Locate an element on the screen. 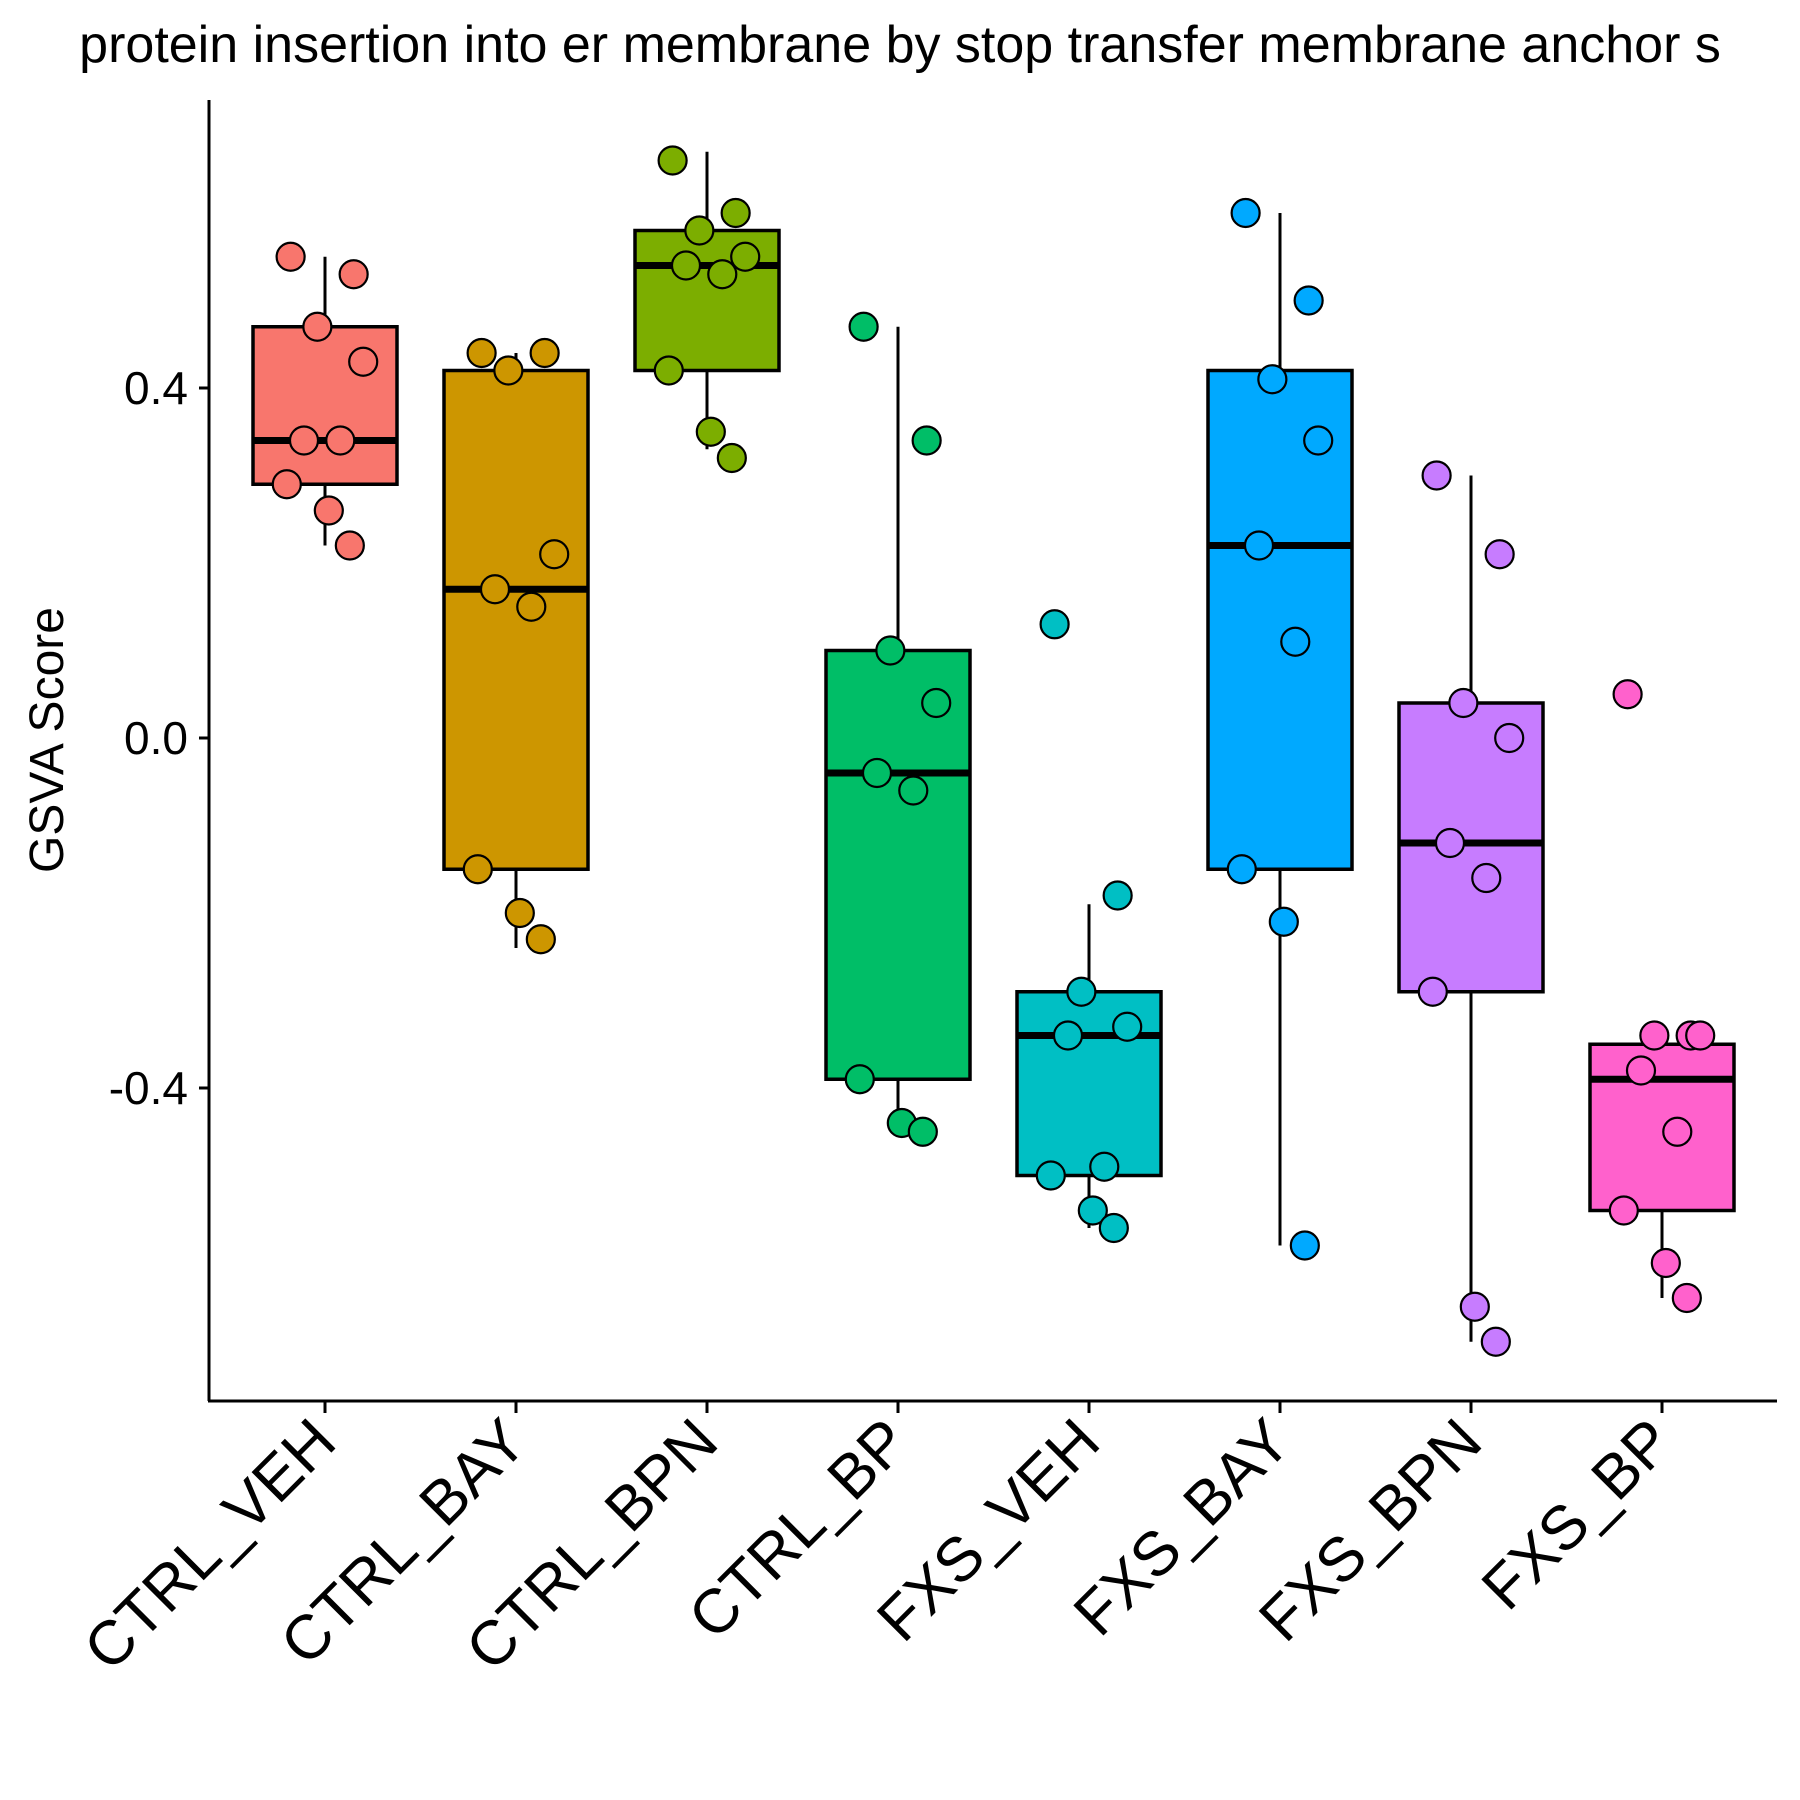  y-axis-label: GSVA Score is located at coordinates (47, 740).